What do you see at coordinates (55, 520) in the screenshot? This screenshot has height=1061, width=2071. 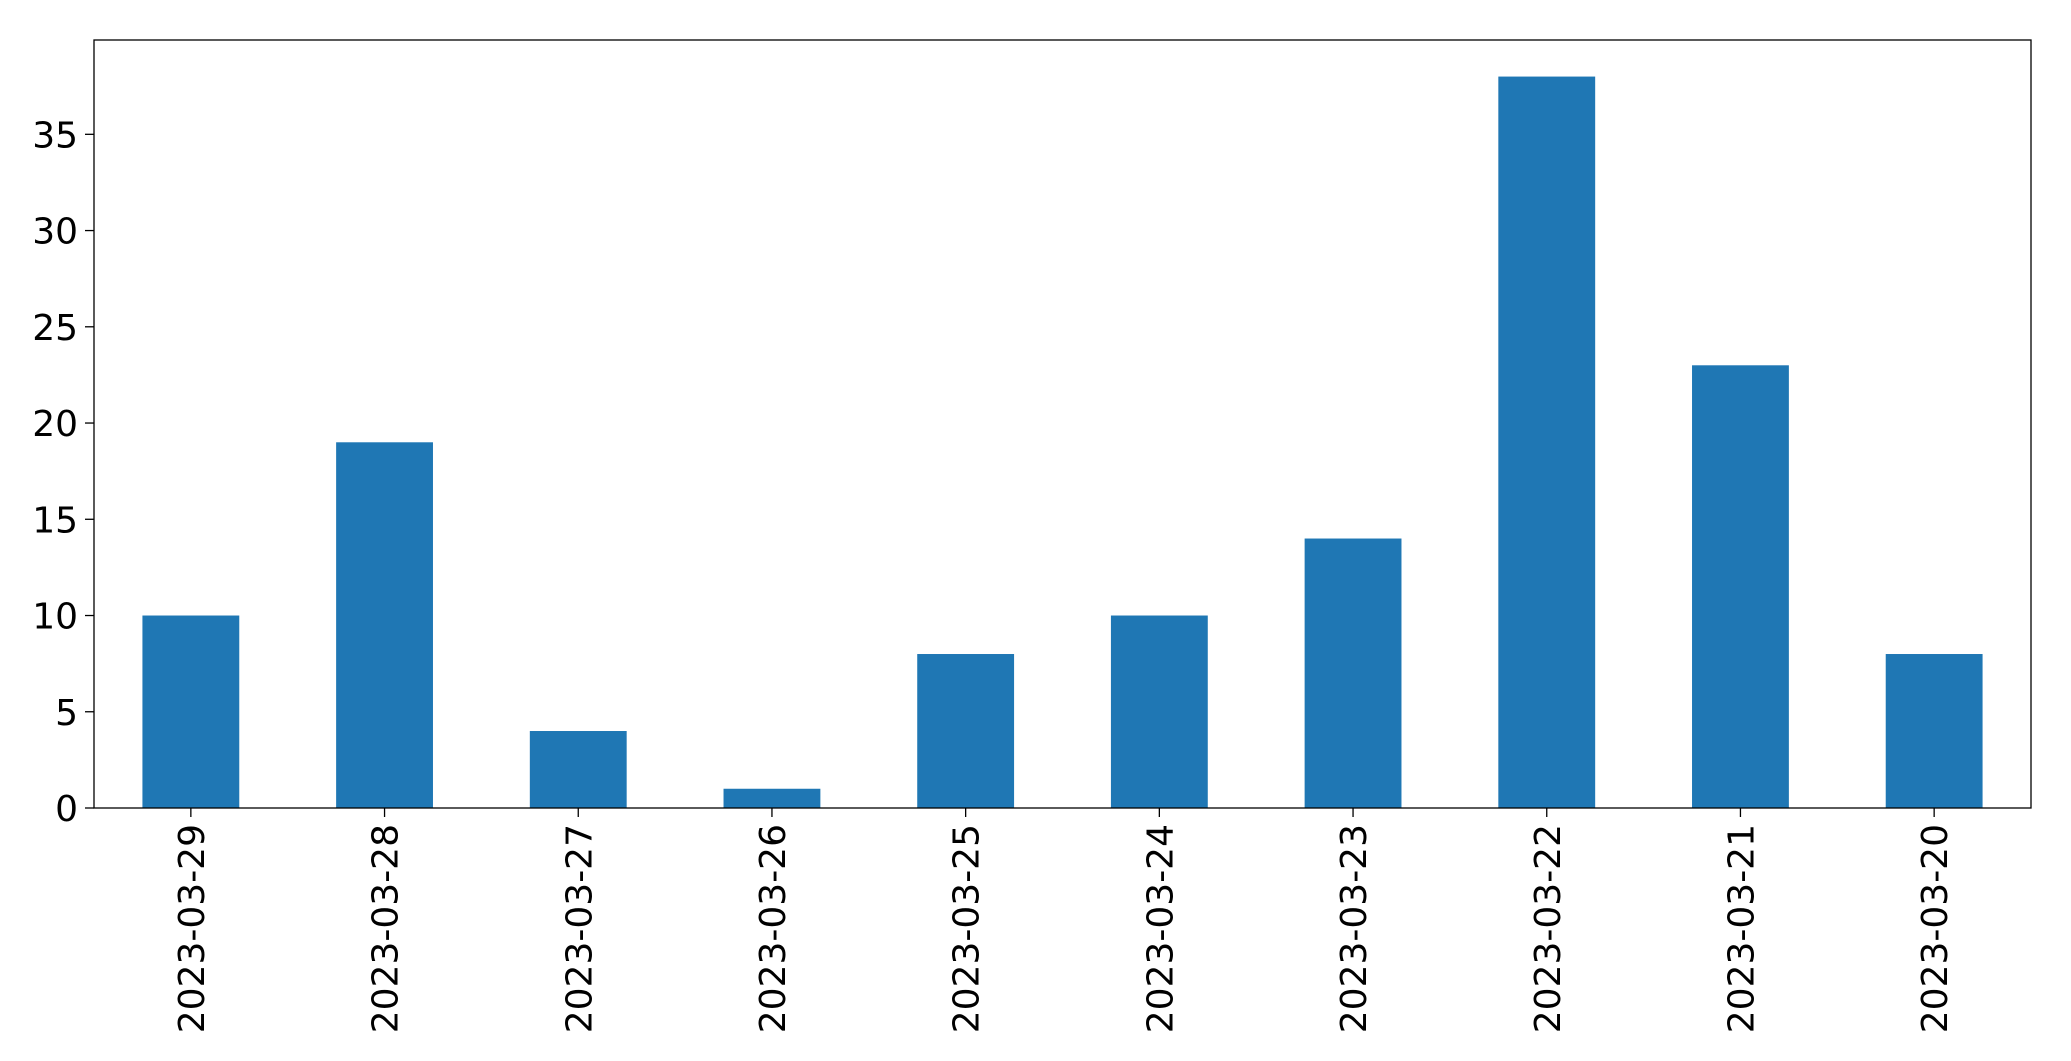 I see `y-tick-label: 15` at bounding box center [55, 520].